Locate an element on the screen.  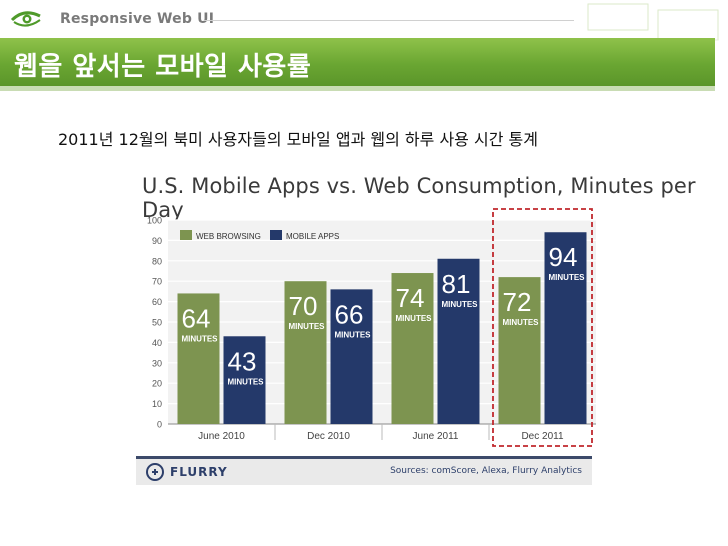
flurry-logo-text: FLURRY is located at coordinates (199, 472).